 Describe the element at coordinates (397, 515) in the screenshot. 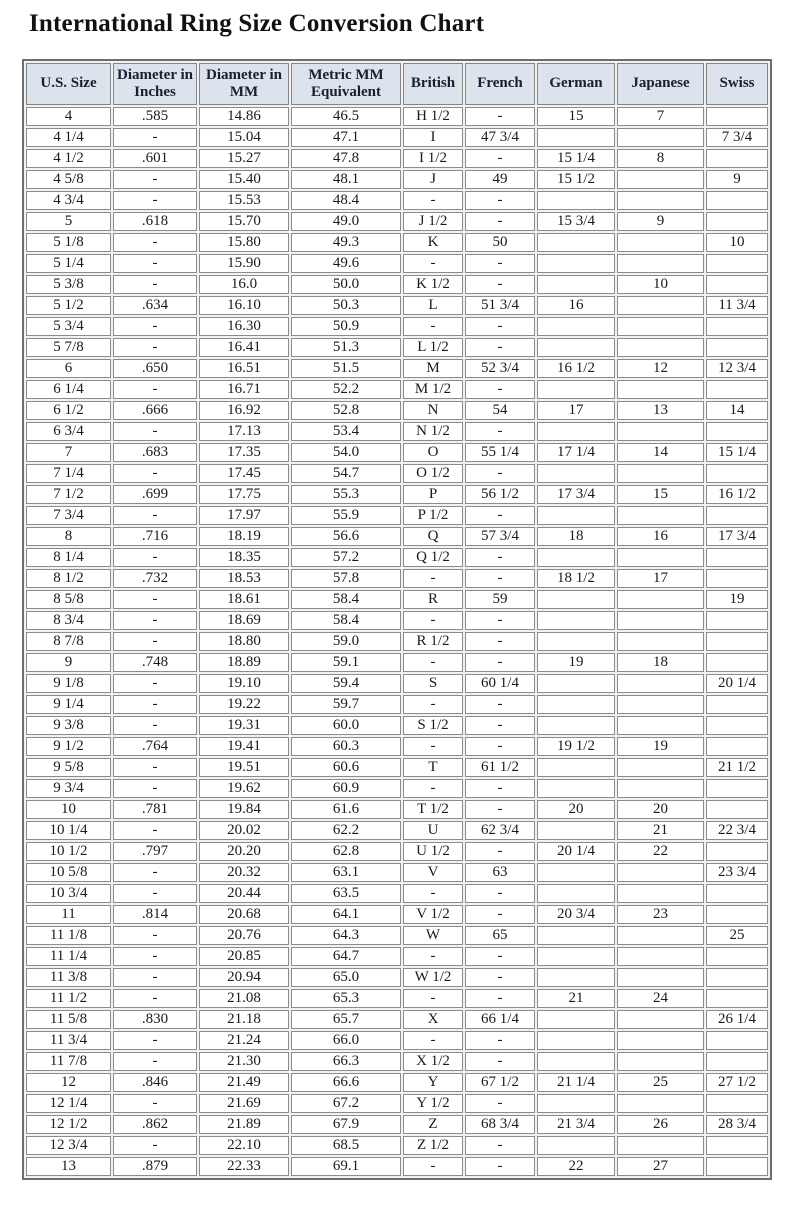

I see `table-row: 7 3/4-17.97 55.9 P 1/2-` at that location.